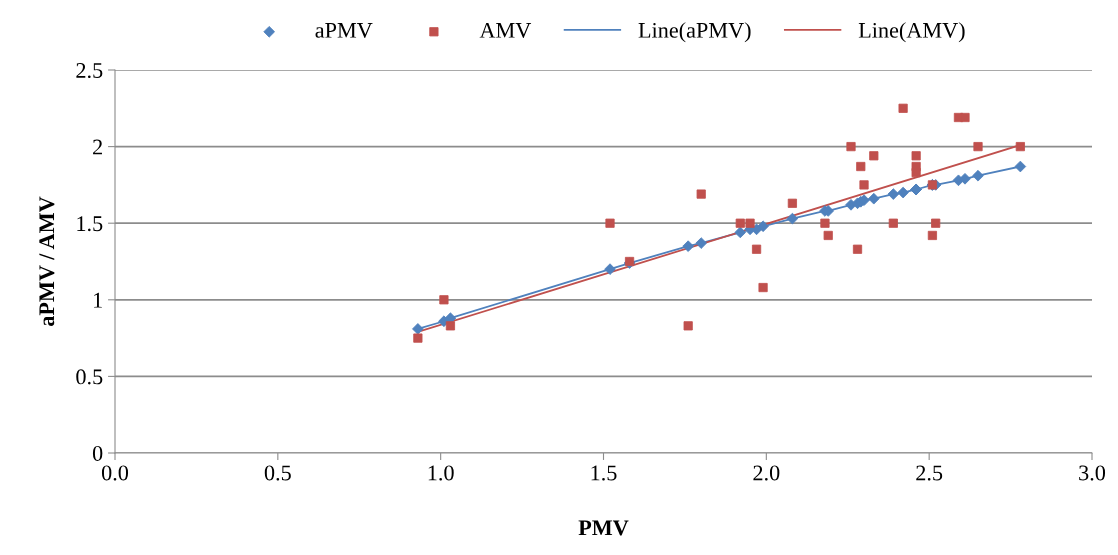  I want to click on legend-label: aPMV, so click(344, 30).